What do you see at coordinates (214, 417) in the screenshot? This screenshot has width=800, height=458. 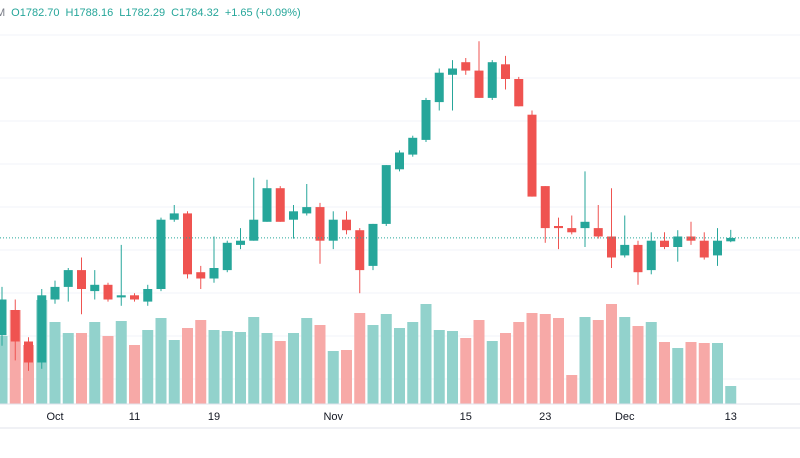 I see `x-tick-label: 19` at bounding box center [214, 417].